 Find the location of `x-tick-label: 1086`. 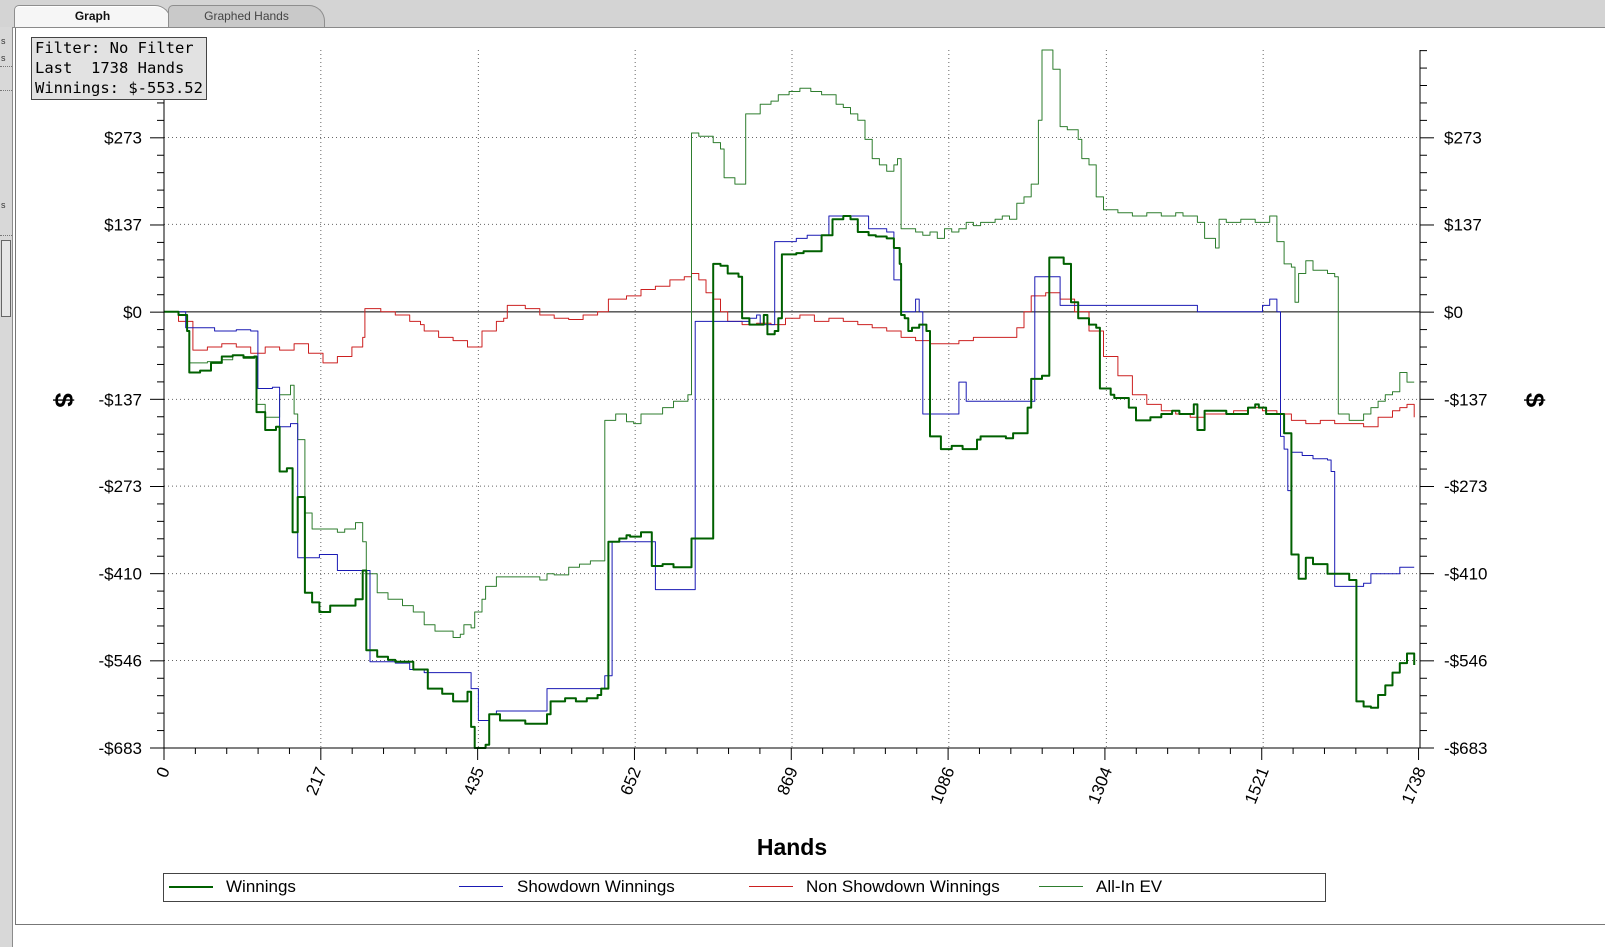

x-tick-label: 1086 is located at coordinates (943, 785).